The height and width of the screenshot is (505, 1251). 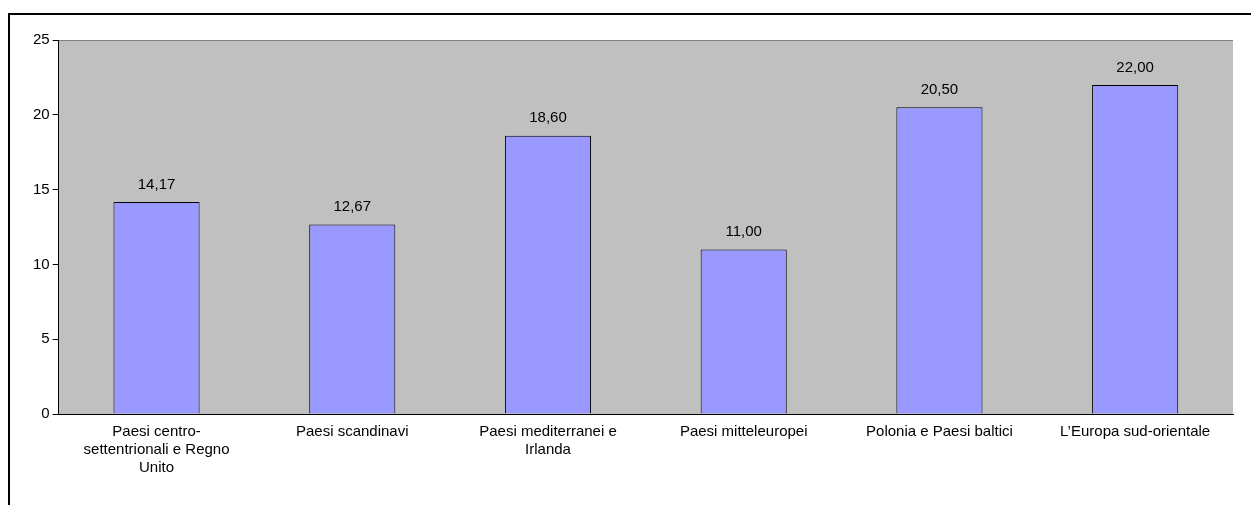 What do you see at coordinates (41, 263) in the screenshot?
I see `y-tick-label: 10` at bounding box center [41, 263].